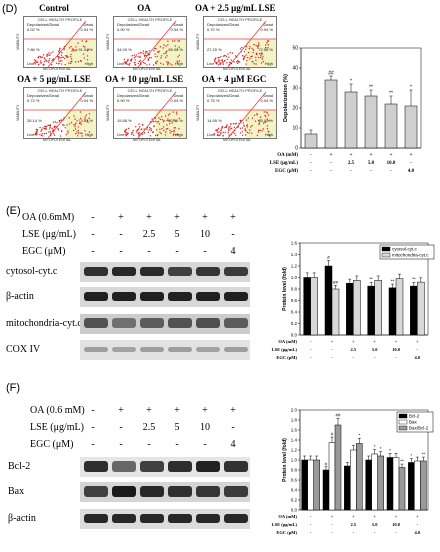  What do you see at coordinates (424, 454) in the screenshot?
I see `significance-mark: **` at bounding box center [424, 454].